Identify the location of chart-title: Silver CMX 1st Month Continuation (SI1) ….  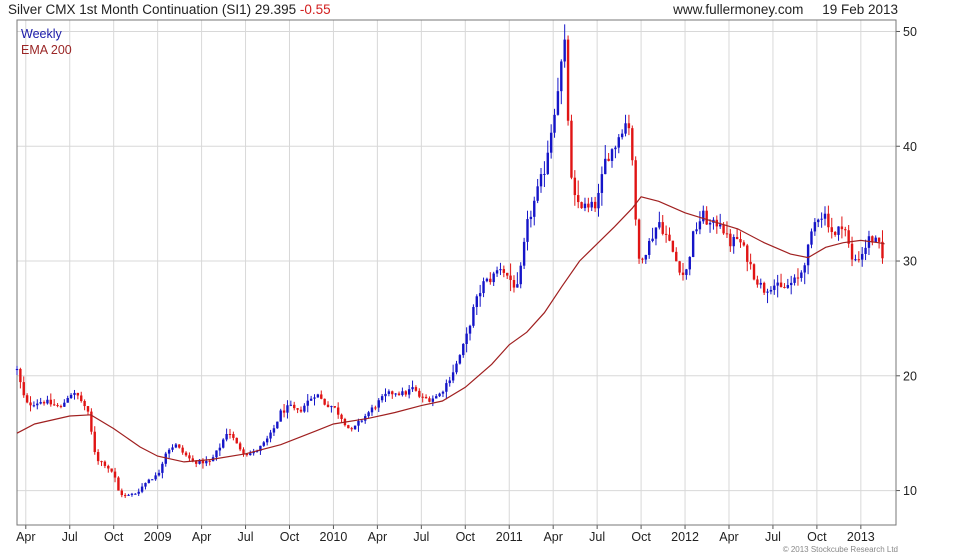
(169, 9).